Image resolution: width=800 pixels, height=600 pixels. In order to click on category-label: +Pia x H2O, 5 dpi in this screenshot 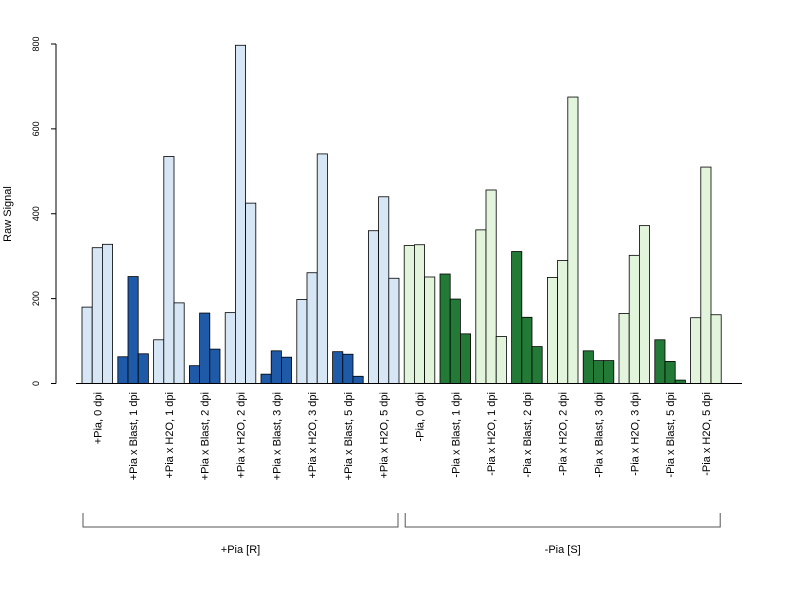, I will do `click(385, 435)`.